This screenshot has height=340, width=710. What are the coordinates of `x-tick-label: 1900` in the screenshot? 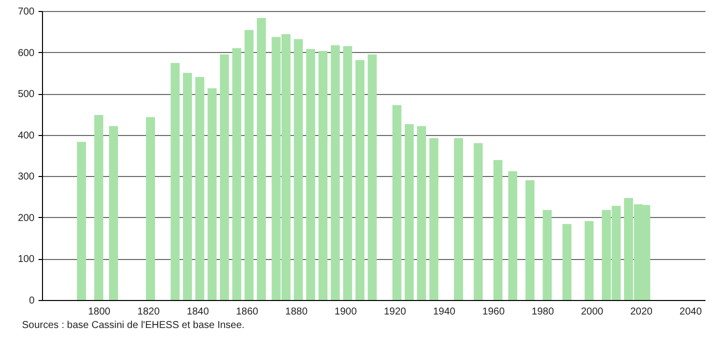 It's located at (346, 312).